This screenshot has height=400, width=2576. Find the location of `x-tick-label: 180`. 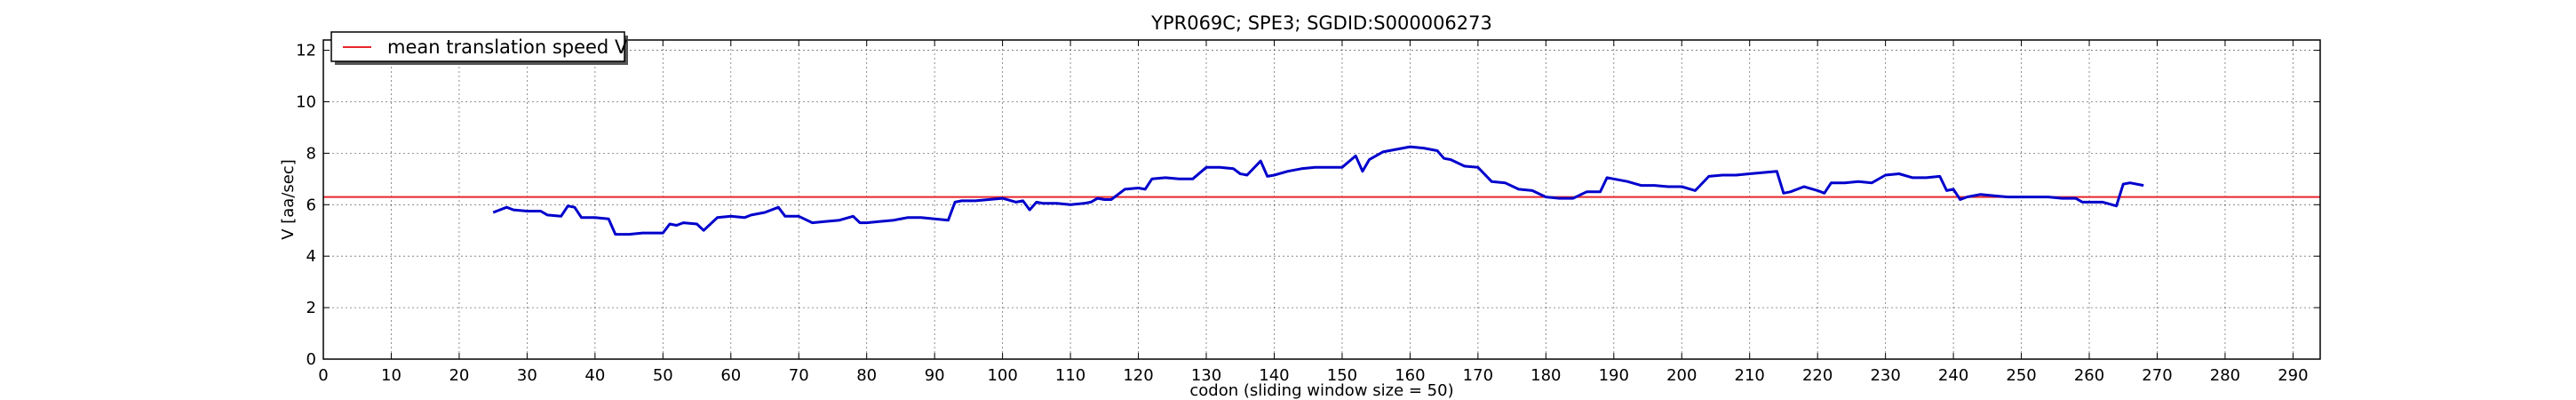

x-tick-label: 180 is located at coordinates (1545, 375).